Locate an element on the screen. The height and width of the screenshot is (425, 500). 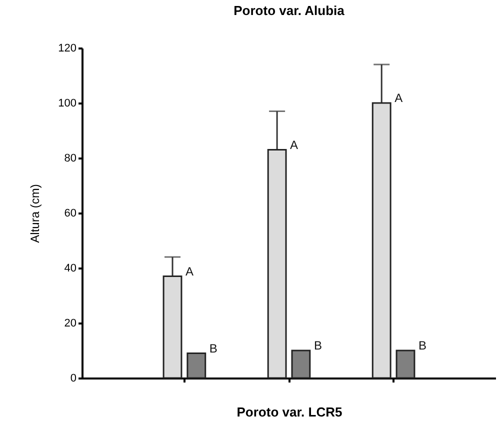
y-tick-label: 0 is located at coordinates (73, 378).